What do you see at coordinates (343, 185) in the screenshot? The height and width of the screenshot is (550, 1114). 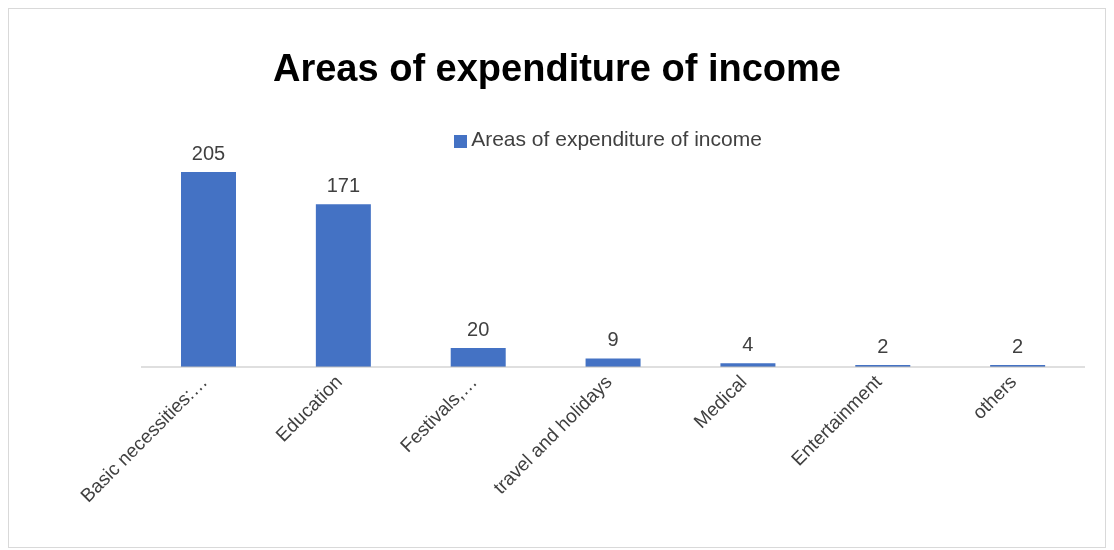 I see `data-label: 171` at bounding box center [343, 185].